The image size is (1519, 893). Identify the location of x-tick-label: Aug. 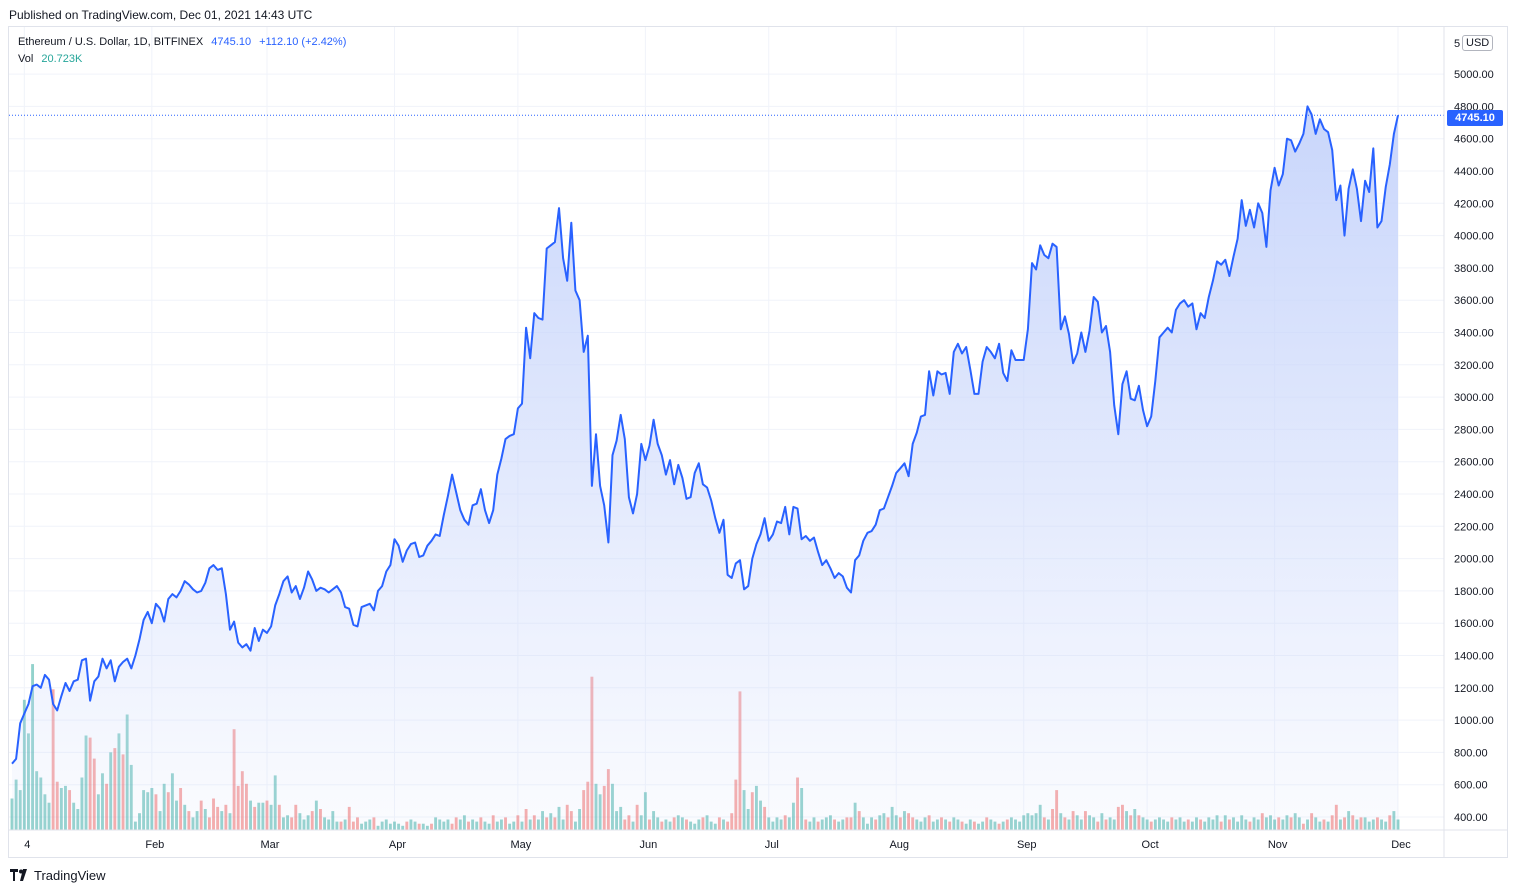
(899, 845).